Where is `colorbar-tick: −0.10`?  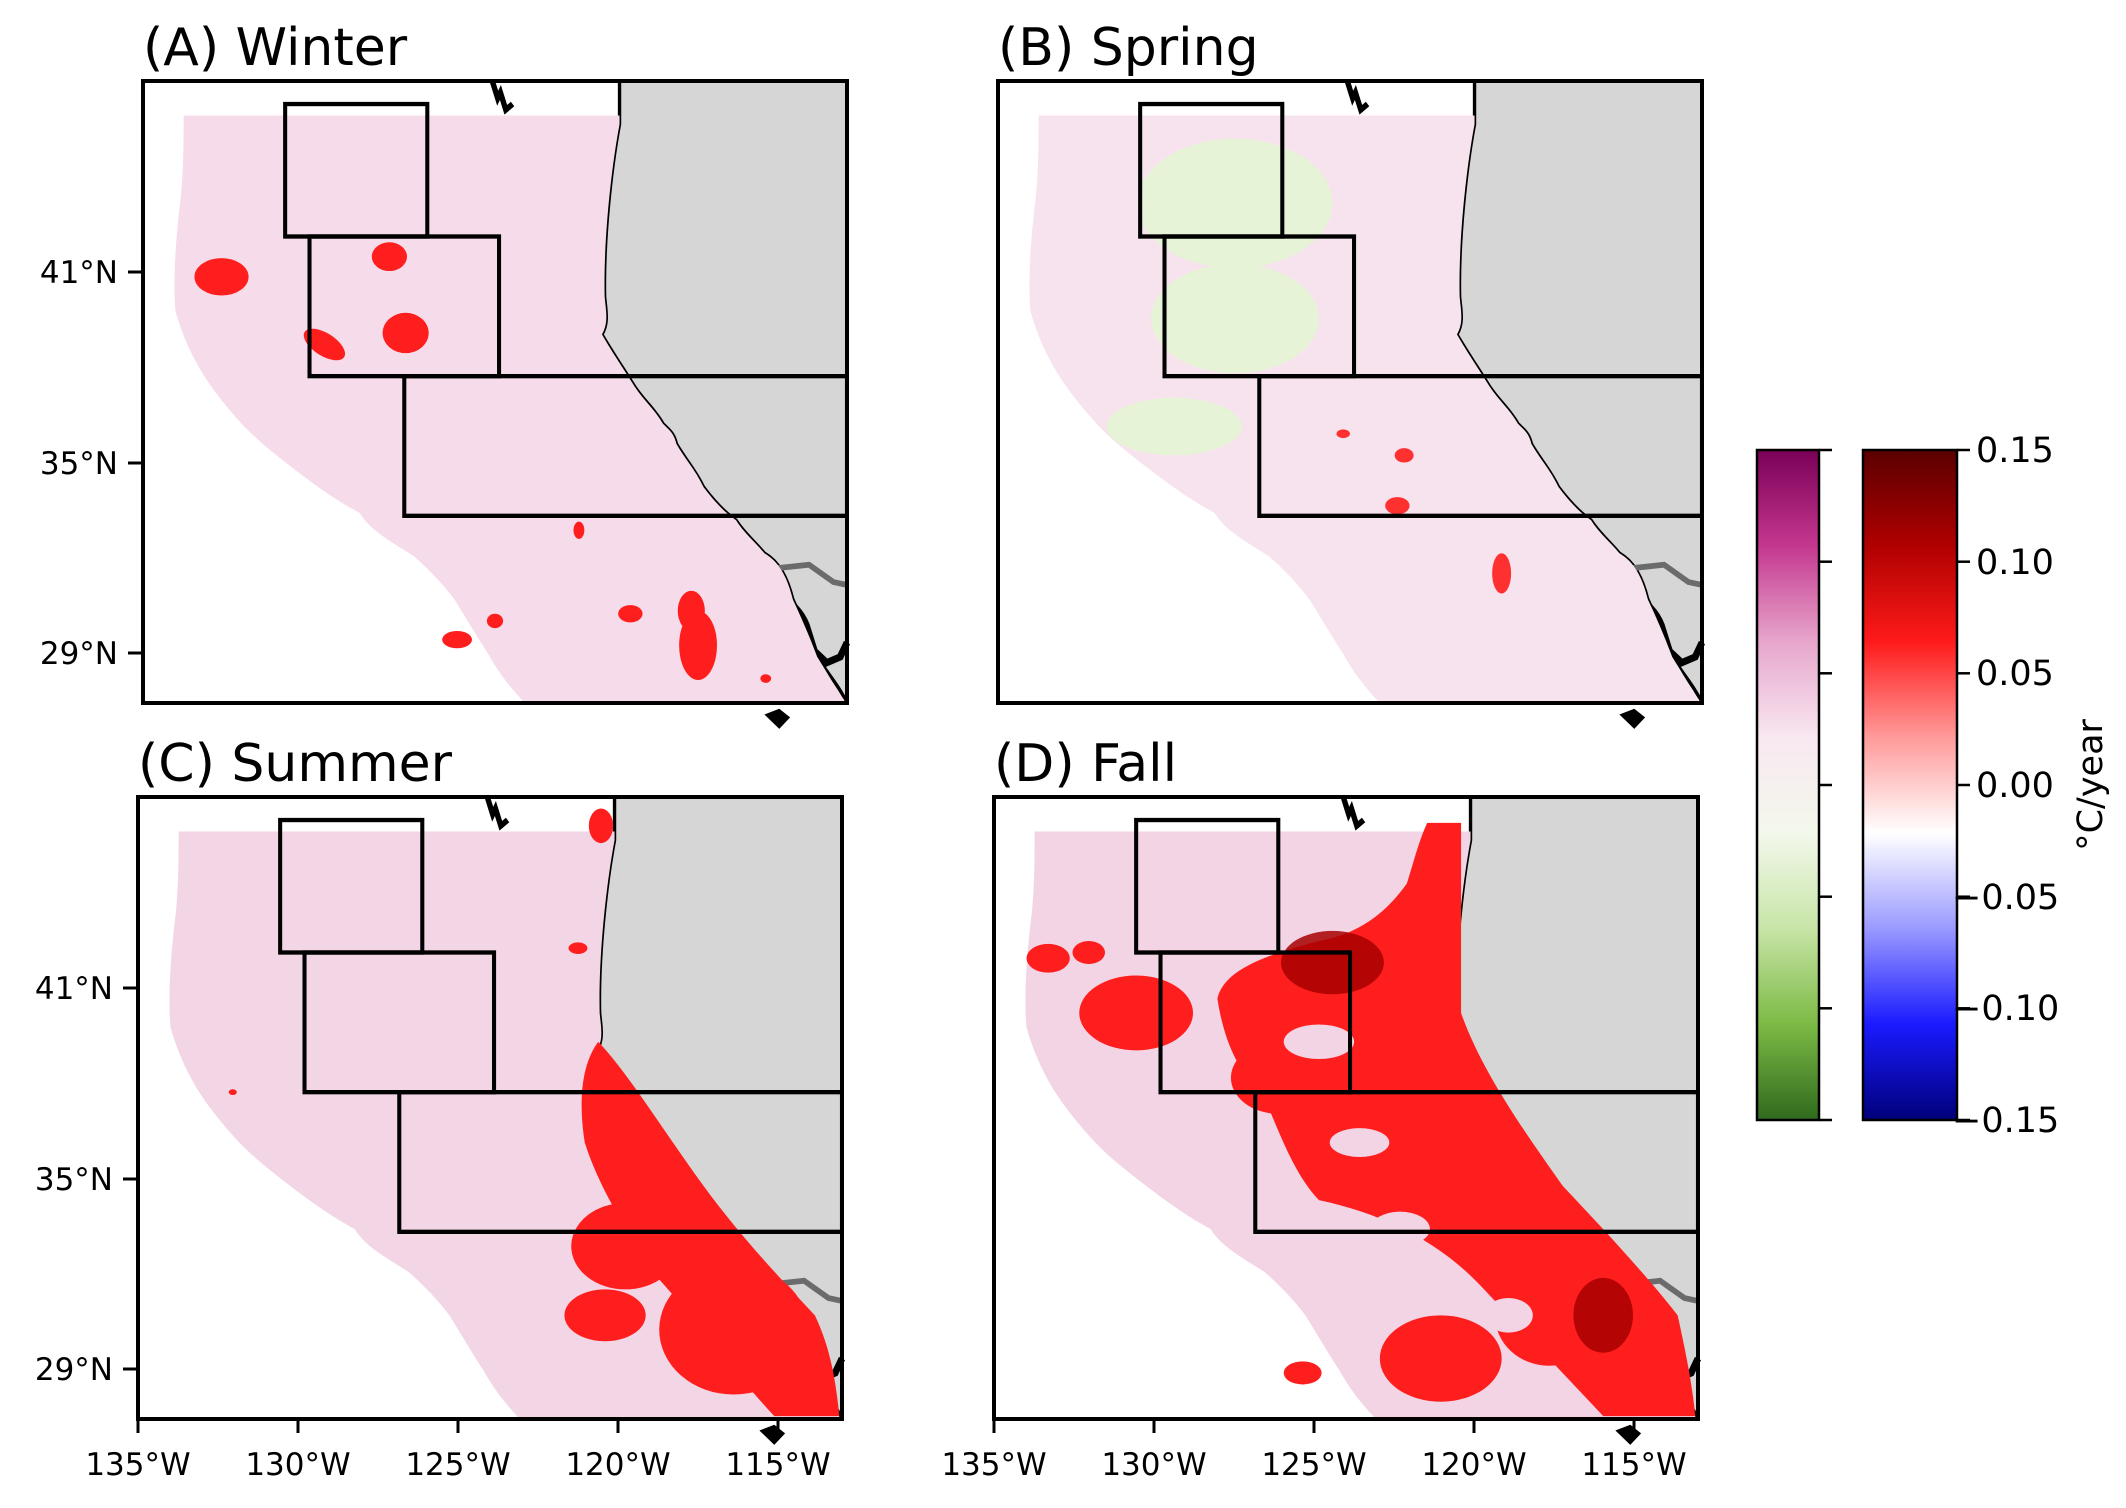
colorbar-tick: −0.10 is located at coordinates (2005, 1009).